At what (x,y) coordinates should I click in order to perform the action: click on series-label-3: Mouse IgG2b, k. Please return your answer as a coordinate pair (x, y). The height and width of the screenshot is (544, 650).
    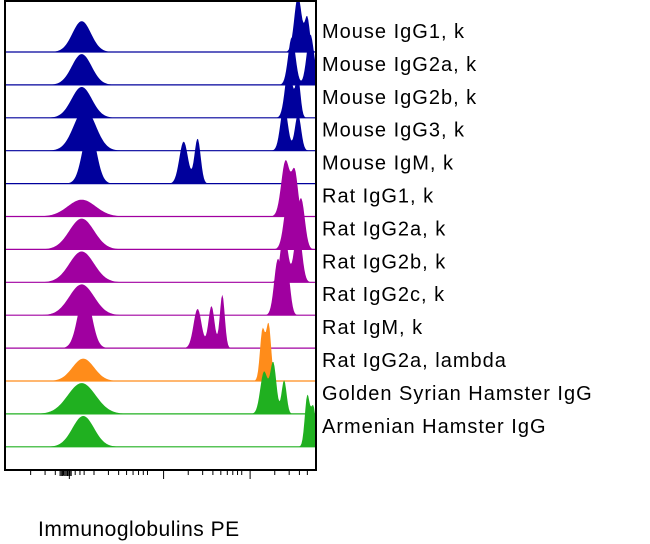
    Looking at the image, I should click on (399, 98).